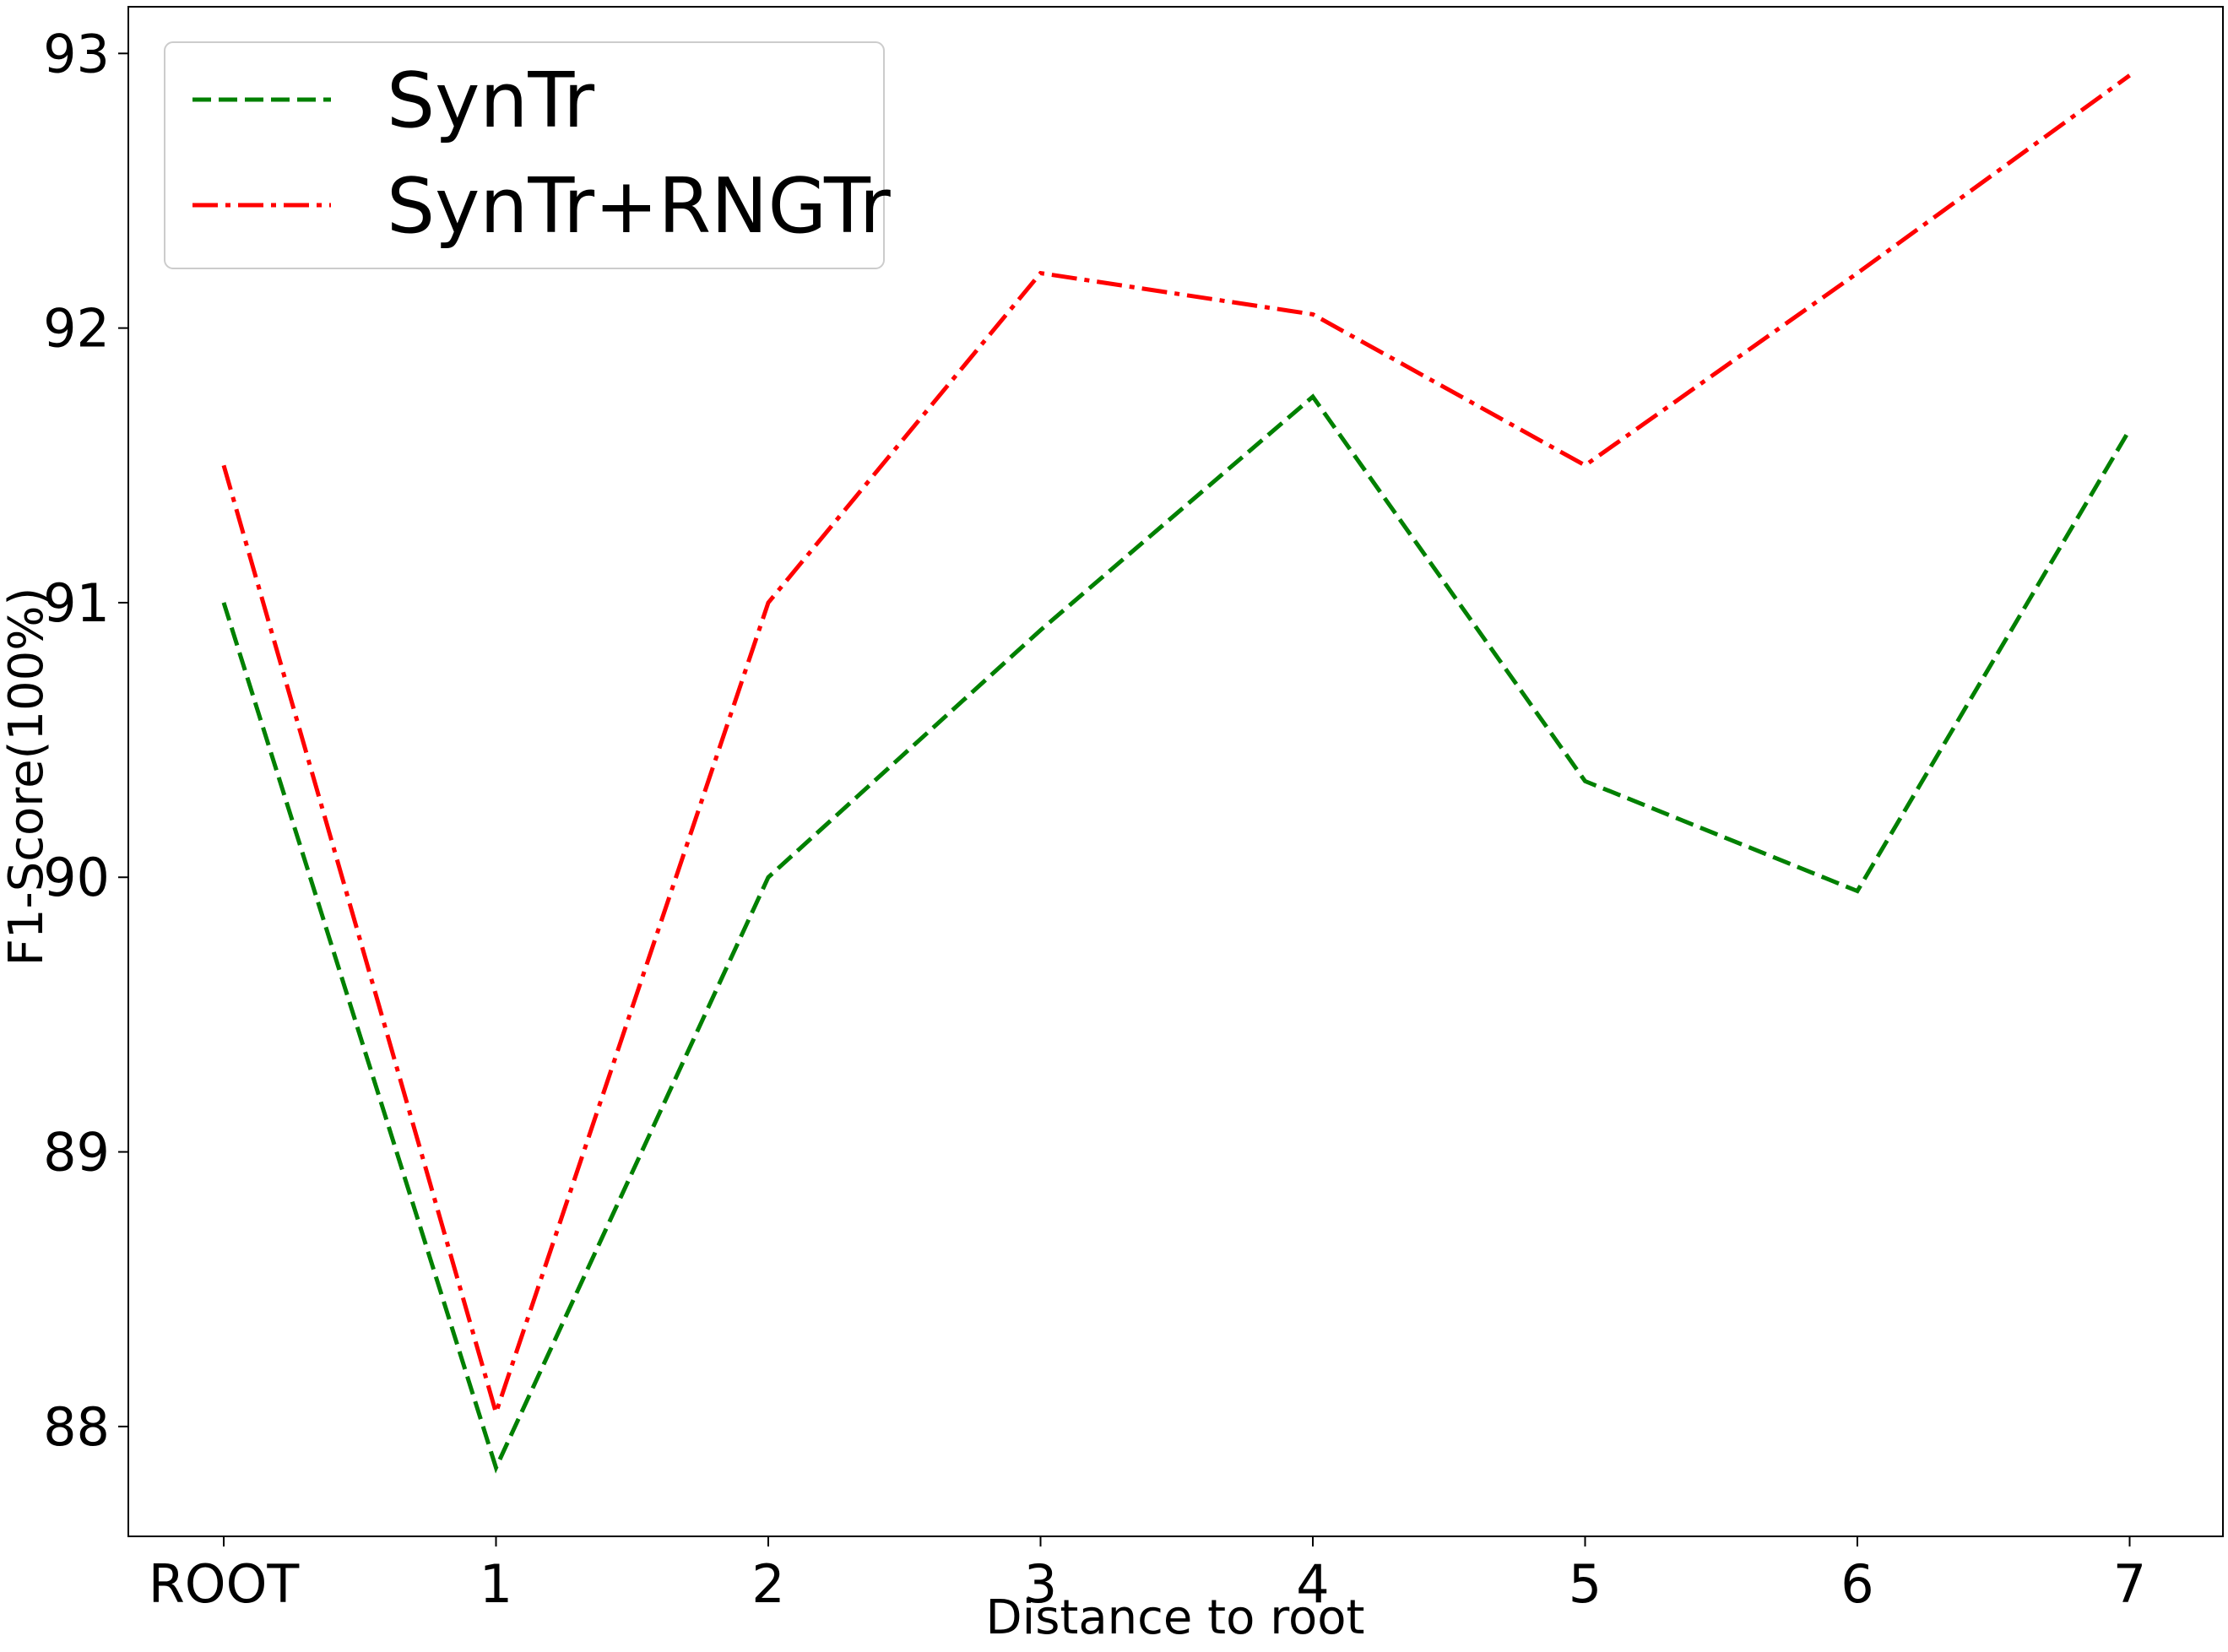 The image size is (2228, 1652). I want to click on x-tick-label: 5, so click(1585, 1584).